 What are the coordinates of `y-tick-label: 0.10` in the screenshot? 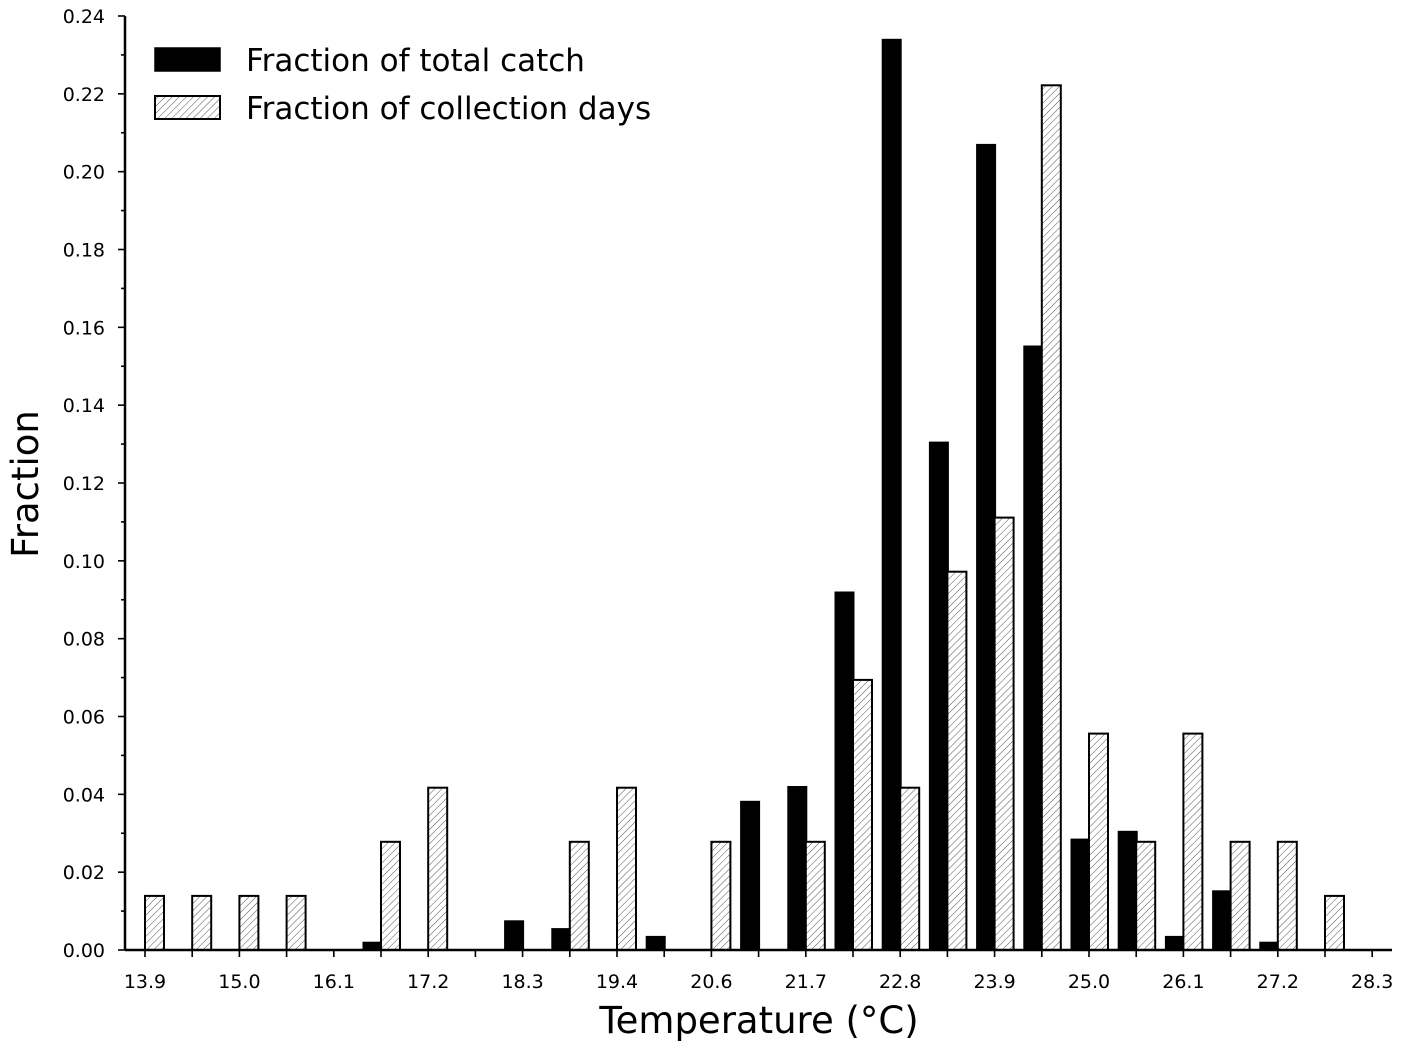 It's located at (84, 562).